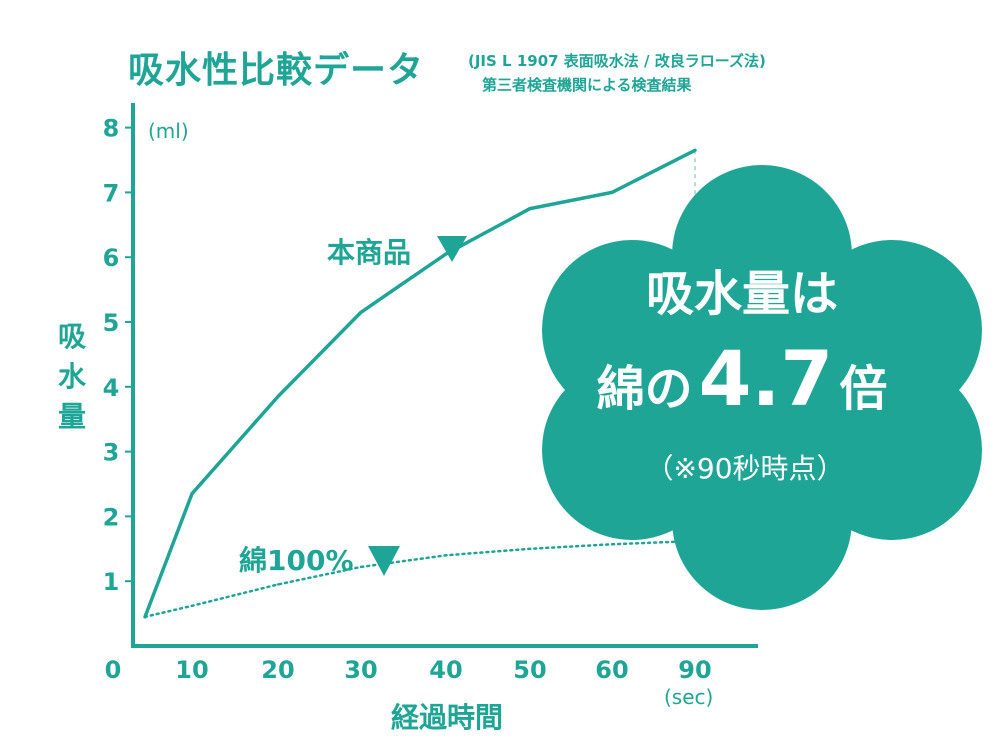  I want to click on y-tick-label: 3, so click(111, 453).